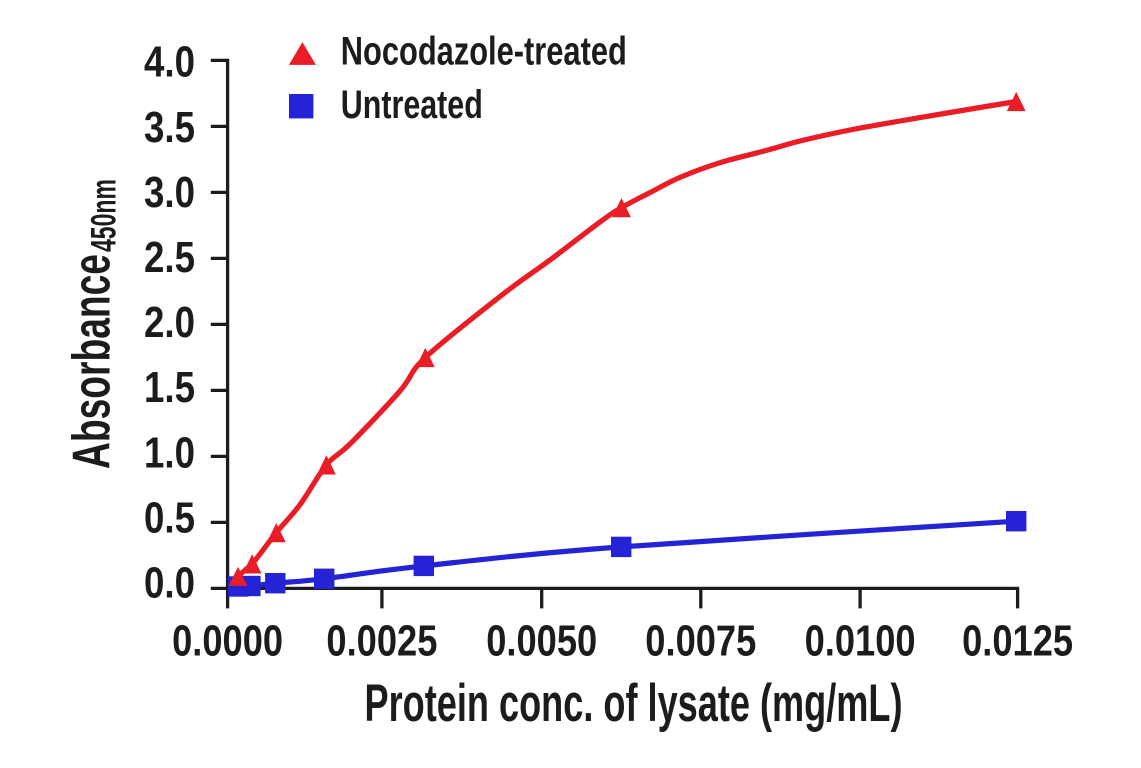  What do you see at coordinates (1017, 641) in the screenshot?
I see `svg-text: 0.0125` at bounding box center [1017, 641].